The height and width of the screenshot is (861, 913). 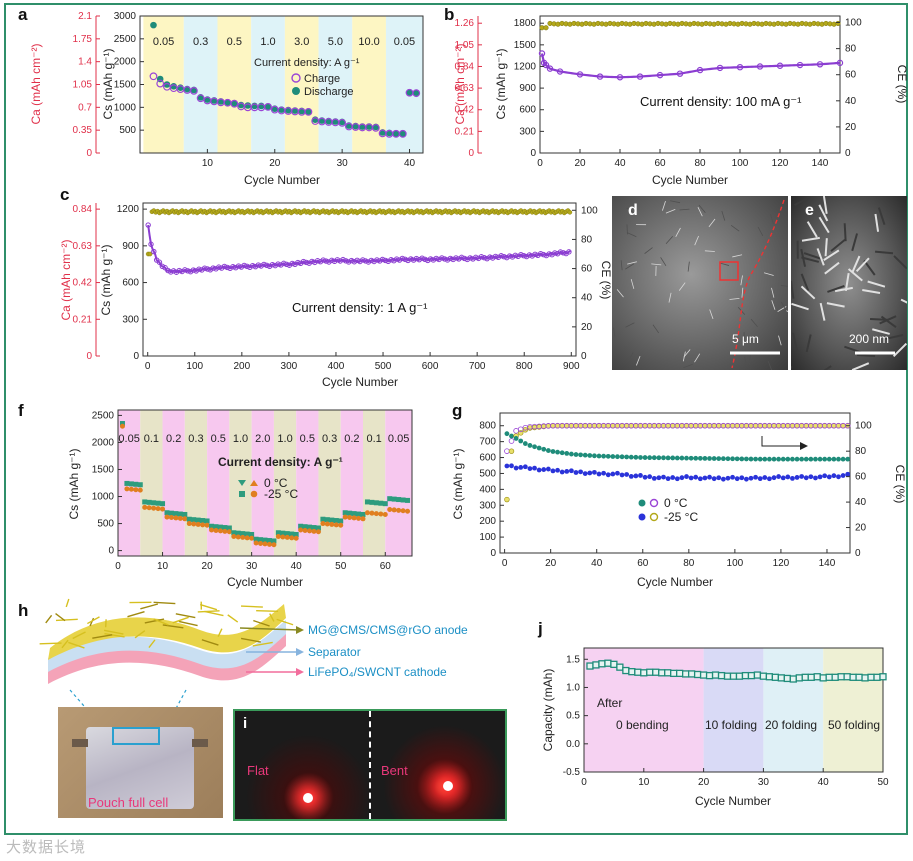 What do you see at coordinates (83, 283) in the screenshot?
I see `panel-c-yleft-tick-label: 0.42` at bounding box center [83, 283].